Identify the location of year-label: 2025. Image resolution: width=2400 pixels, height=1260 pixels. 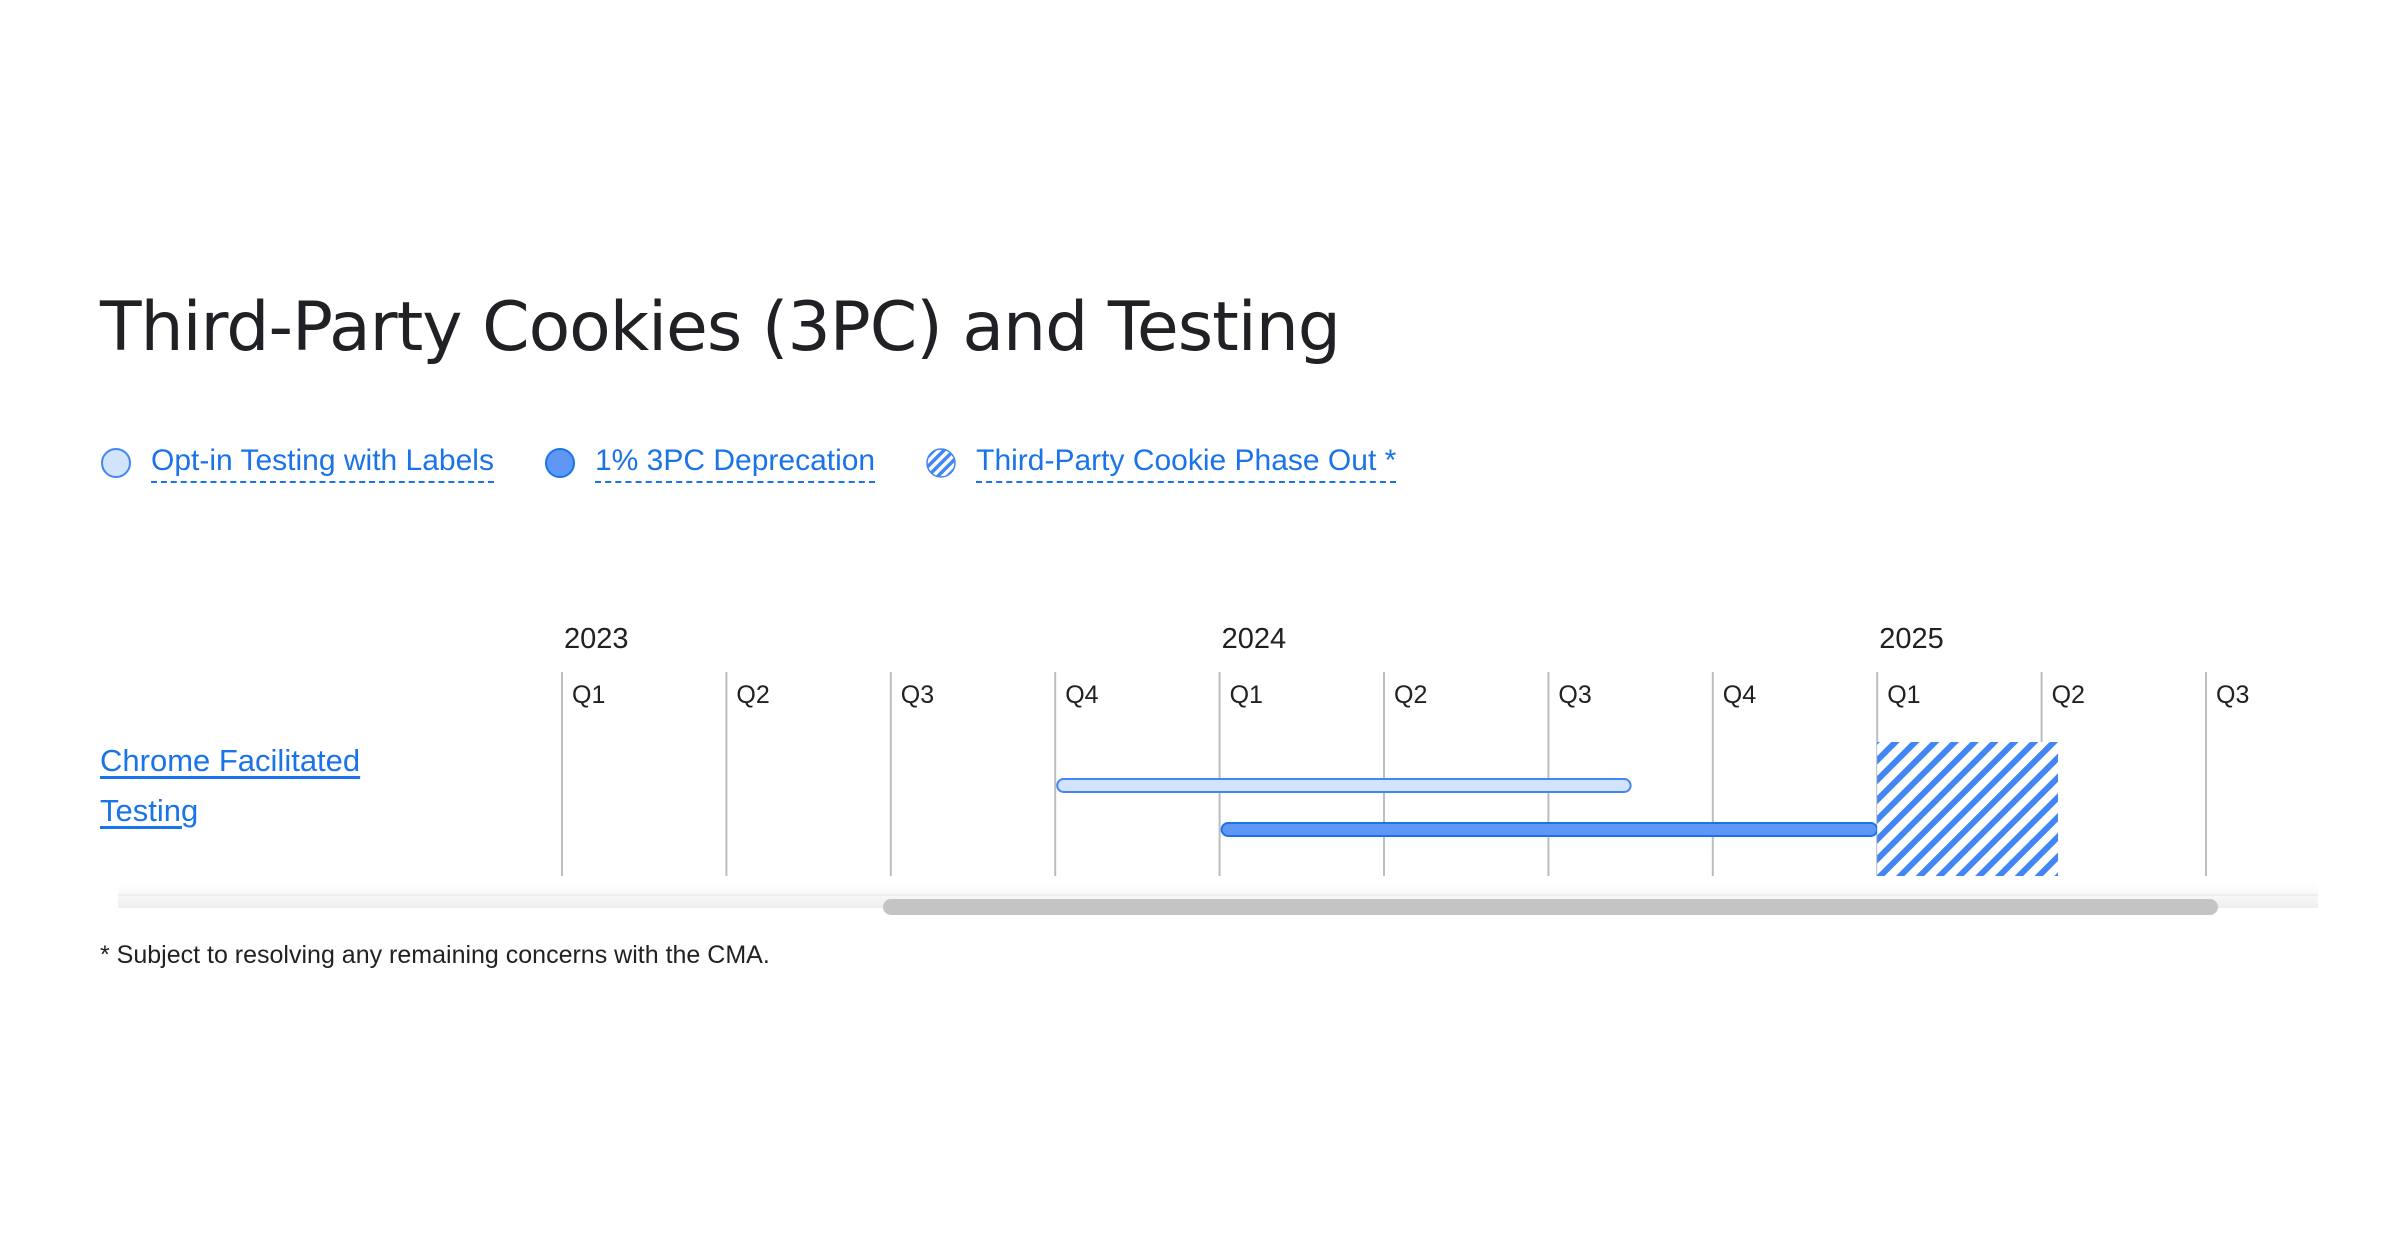
(1911, 639).